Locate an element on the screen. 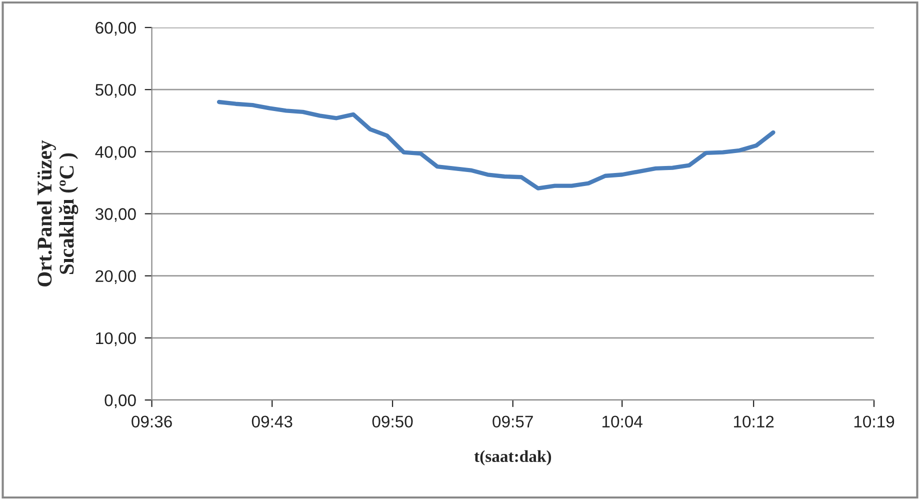 Image resolution: width=920 pixels, height=500 pixels. x-tick-label: 10:19 is located at coordinates (874, 422).